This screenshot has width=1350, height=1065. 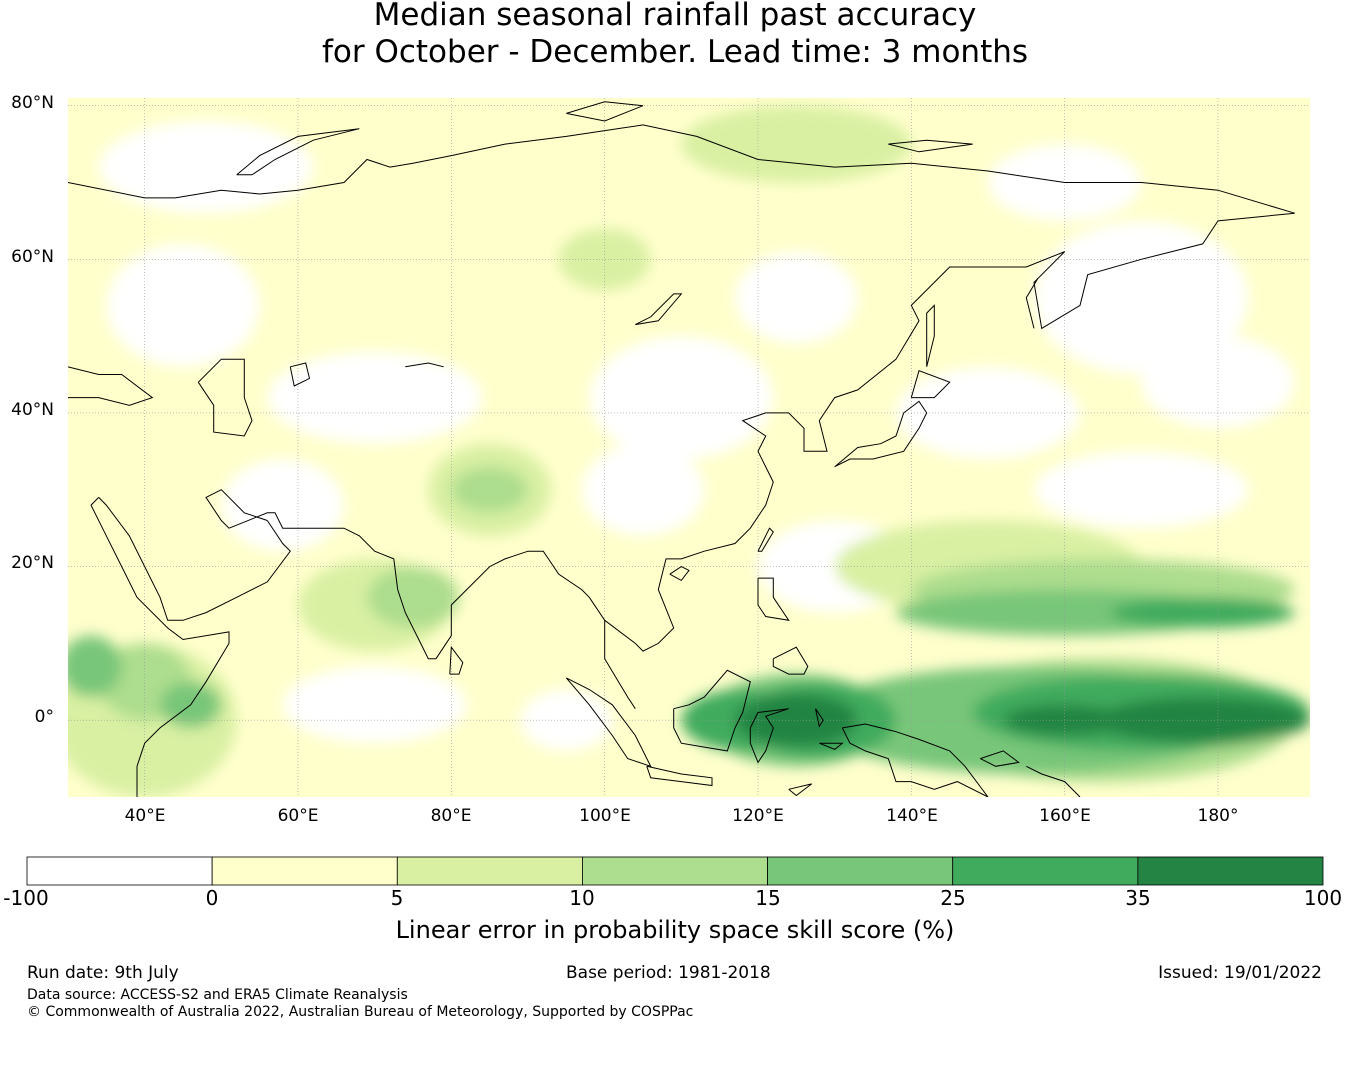 I want to click on caspian-sea, so click(x=225, y=397).